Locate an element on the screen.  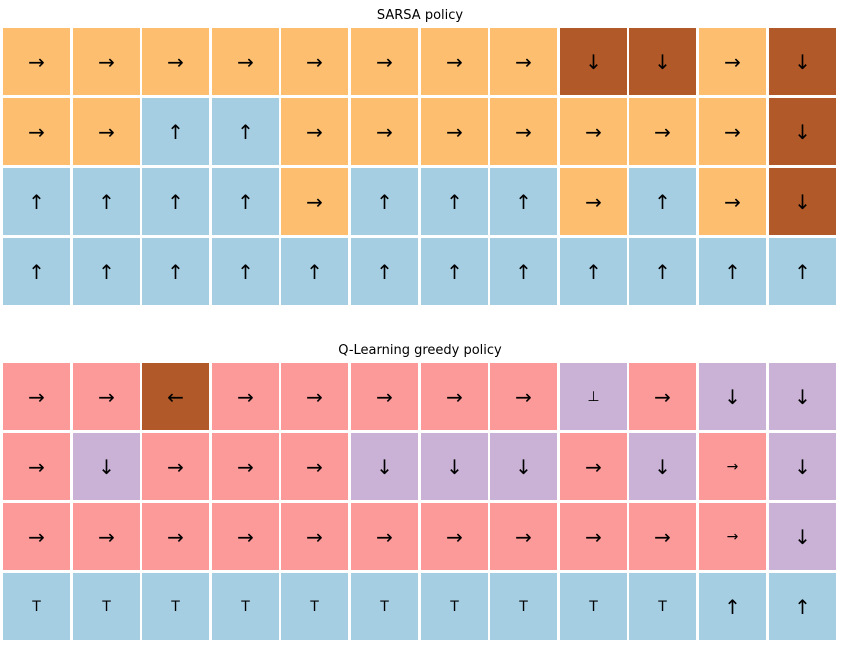
policy-cell-r1-c7: ↓ is located at coordinates (523, 466).